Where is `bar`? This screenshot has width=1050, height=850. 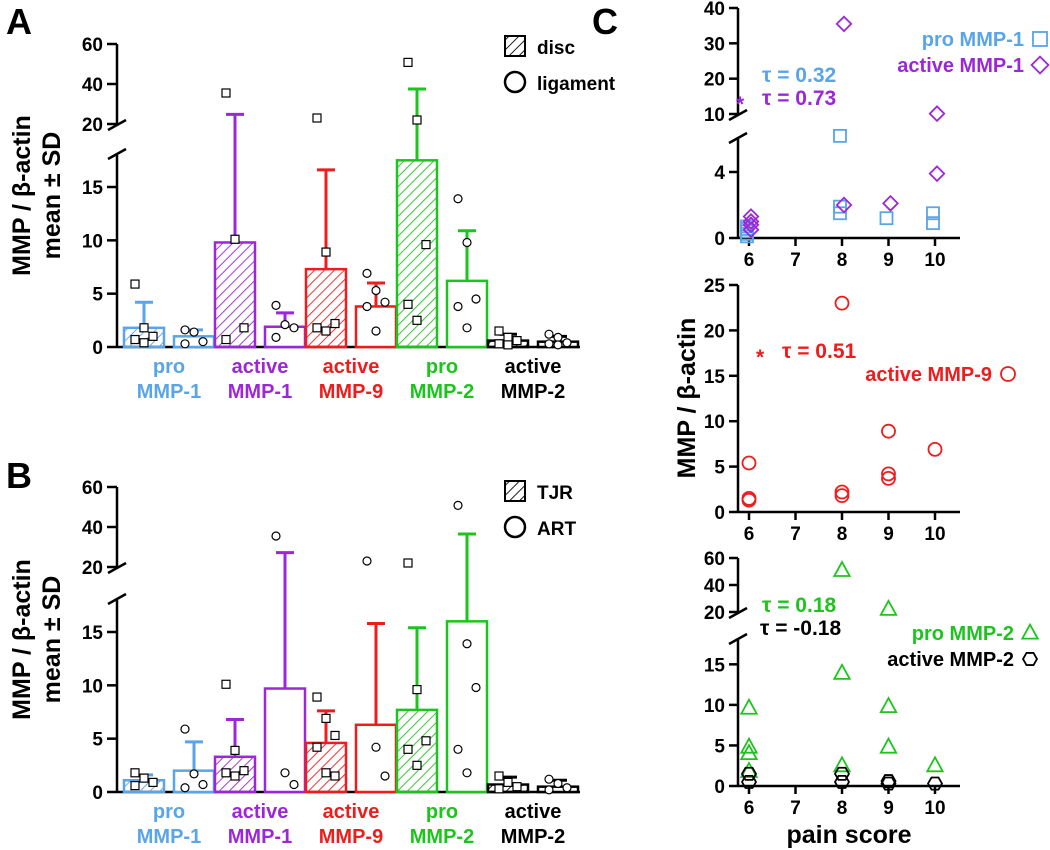
bar is located at coordinates (285, 337).